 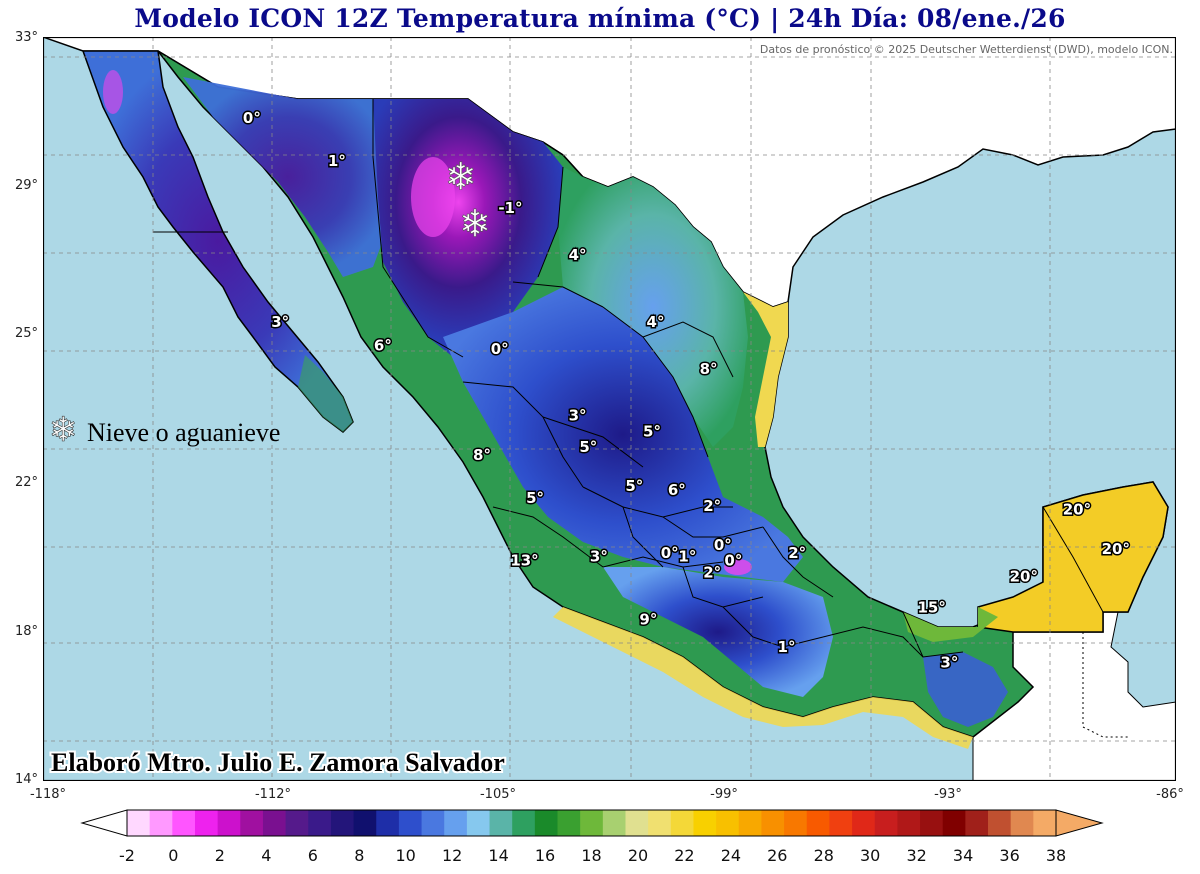 What do you see at coordinates (948, 794) in the screenshot?
I see `x-tick-label: -93°` at bounding box center [948, 794].